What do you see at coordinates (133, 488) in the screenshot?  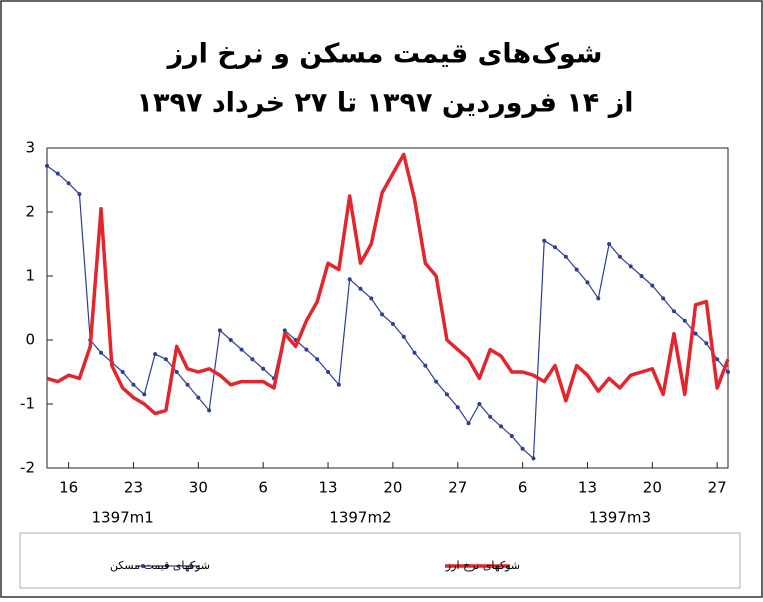 I see `x-tick-label: 23` at bounding box center [133, 488].